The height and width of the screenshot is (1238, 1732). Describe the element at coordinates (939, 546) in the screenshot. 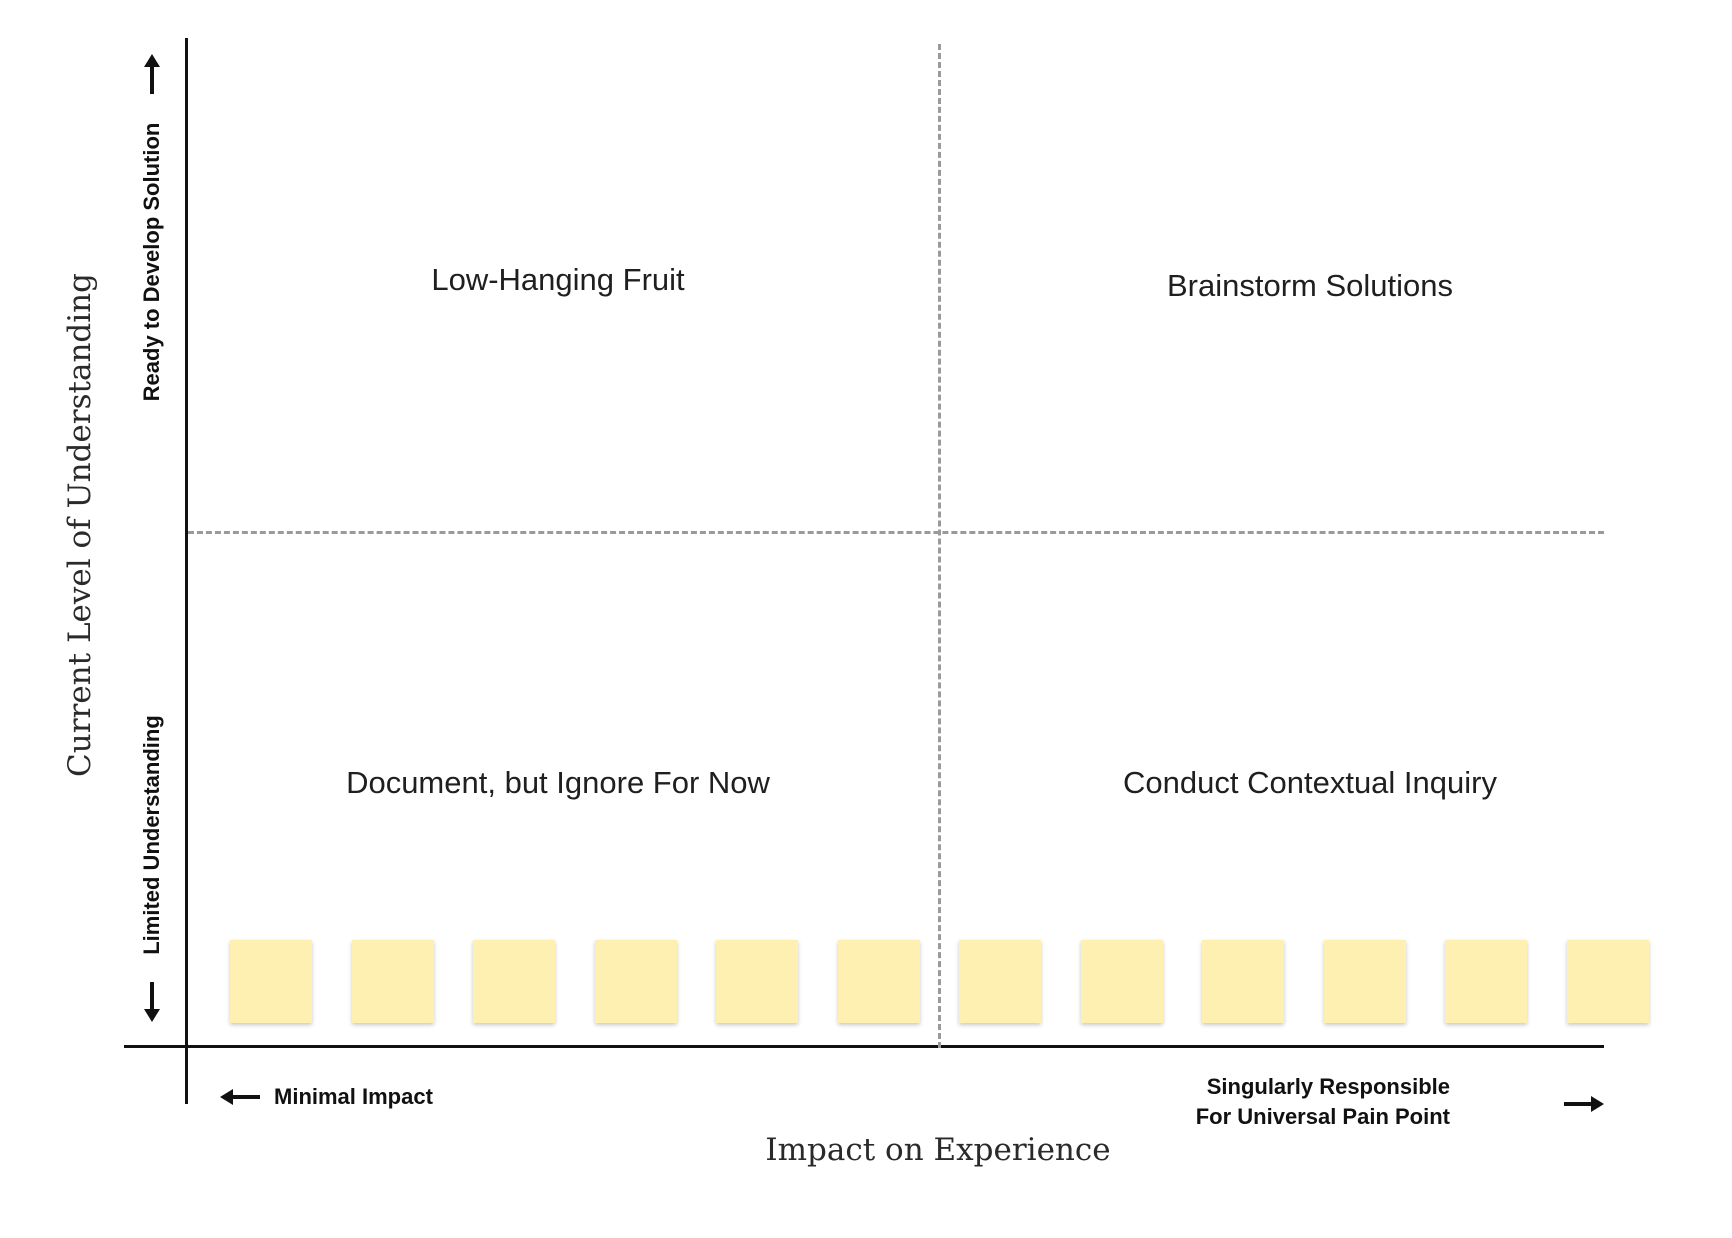

I see `vertical-quadrant-divider` at that location.